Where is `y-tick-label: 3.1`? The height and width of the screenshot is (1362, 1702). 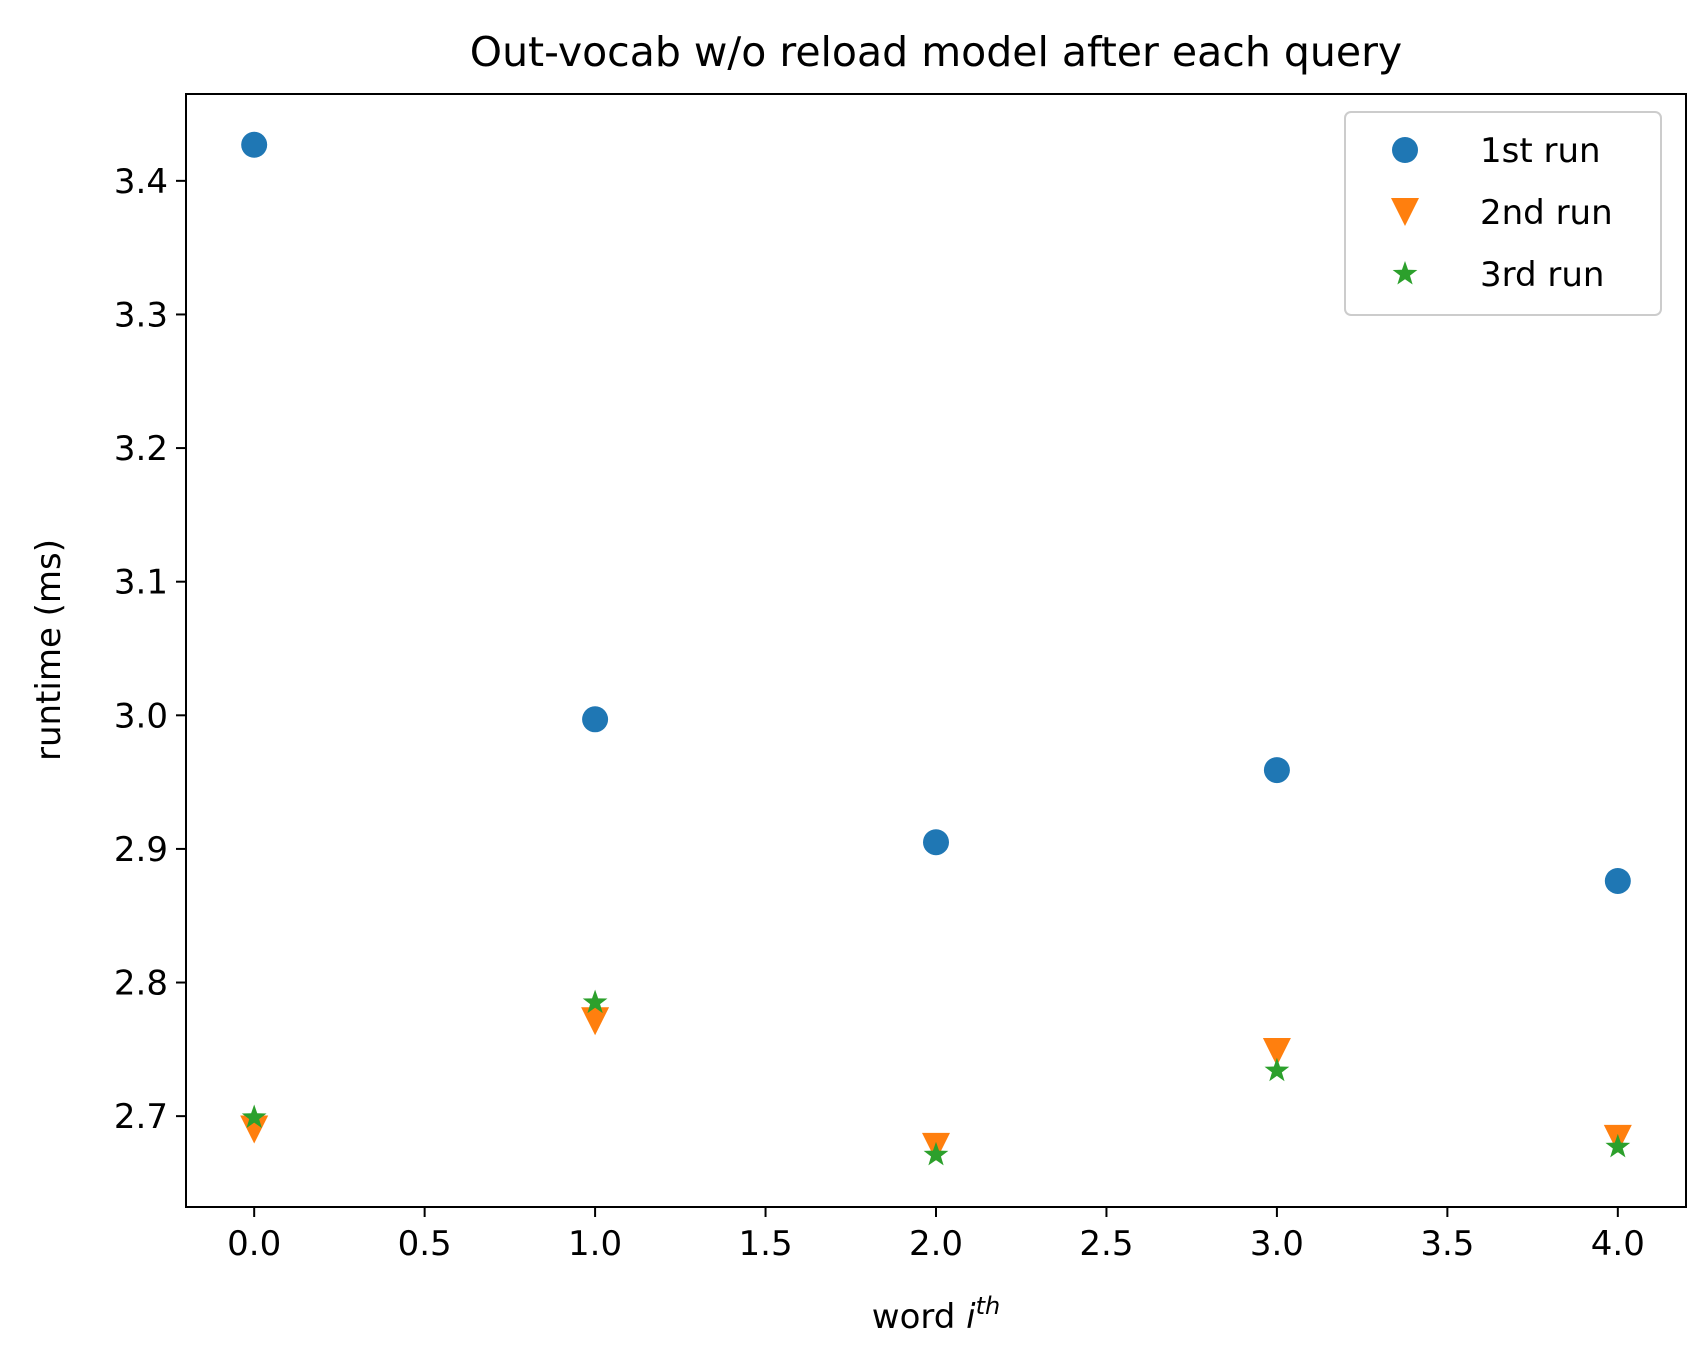
y-tick-label: 3.1 is located at coordinates (141, 583).